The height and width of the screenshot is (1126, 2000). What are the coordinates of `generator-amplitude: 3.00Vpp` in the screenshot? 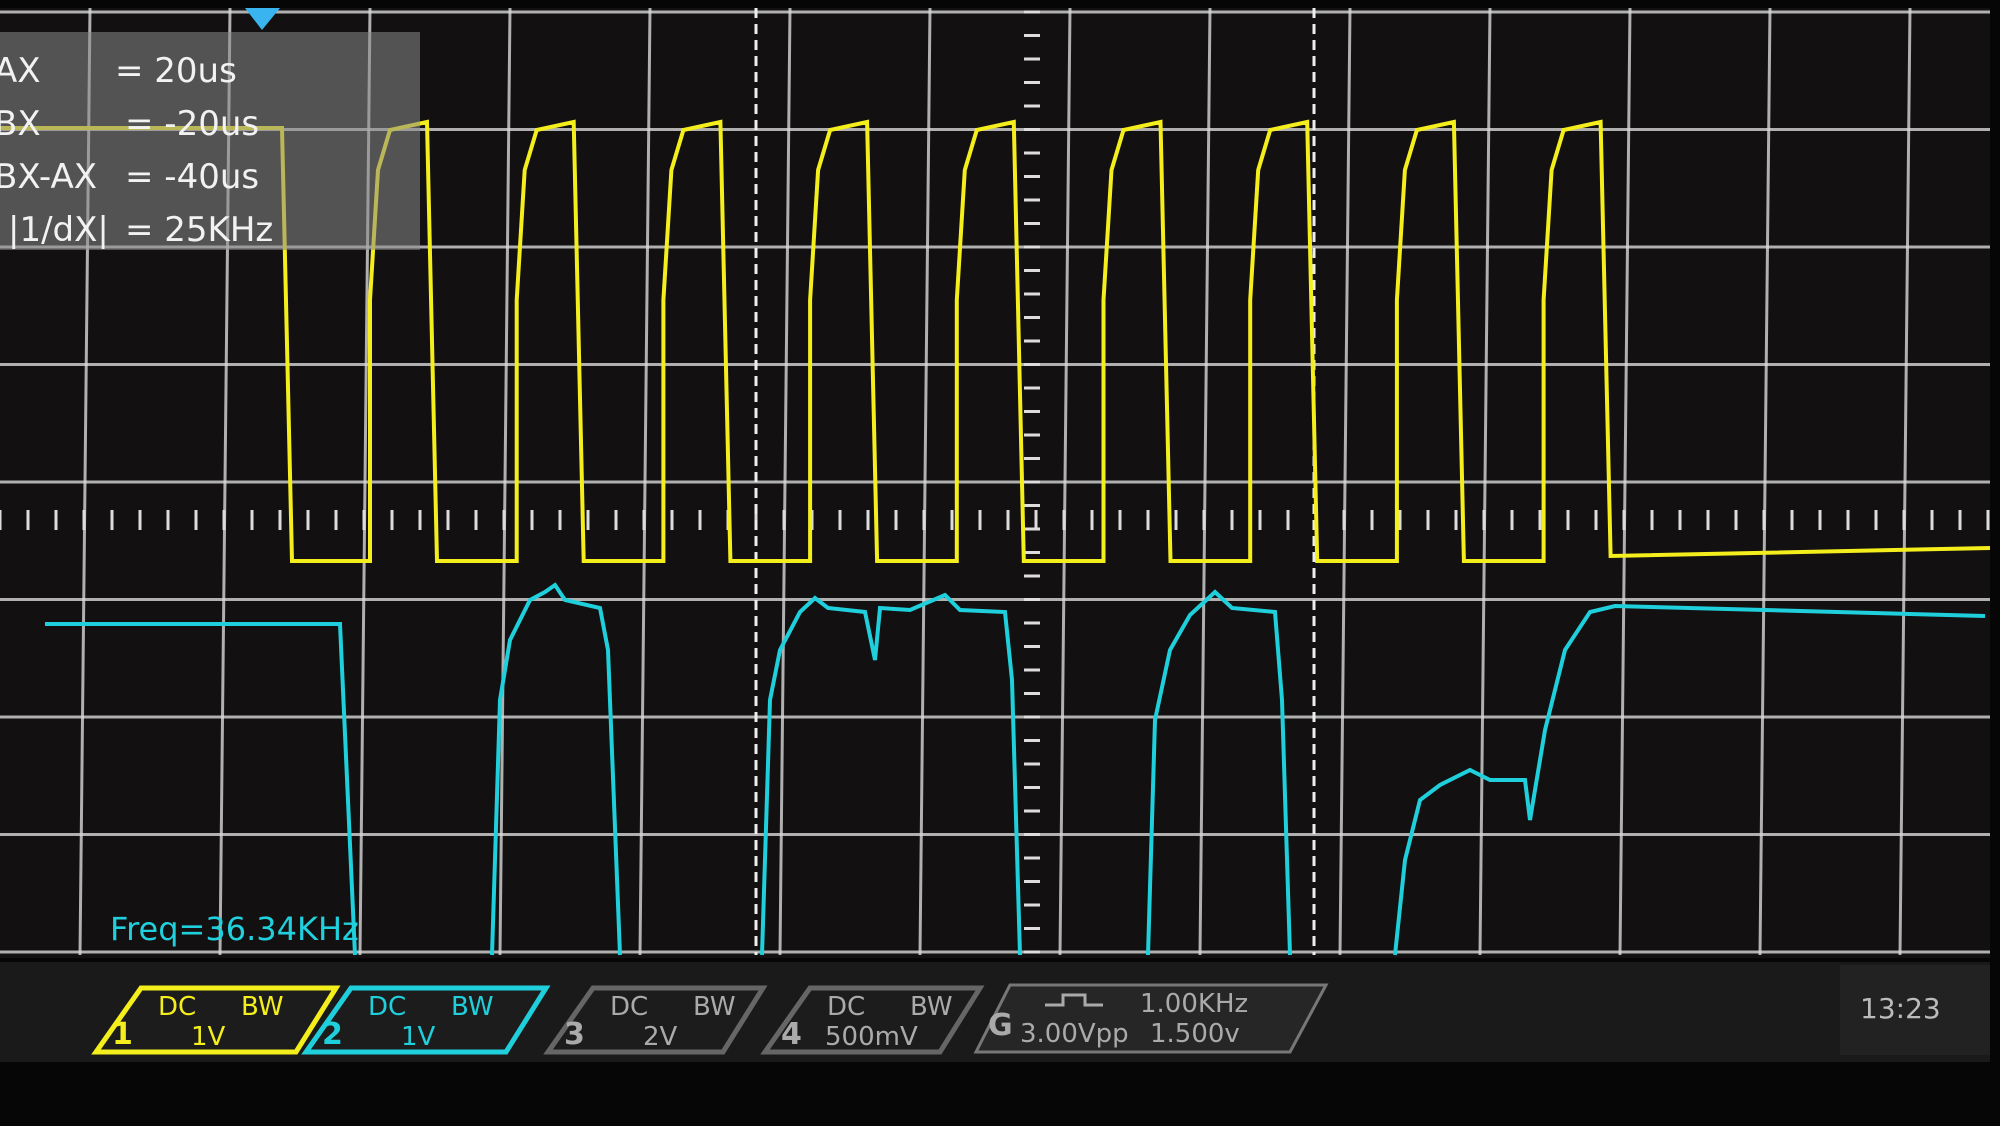 It's located at (1074, 1034).